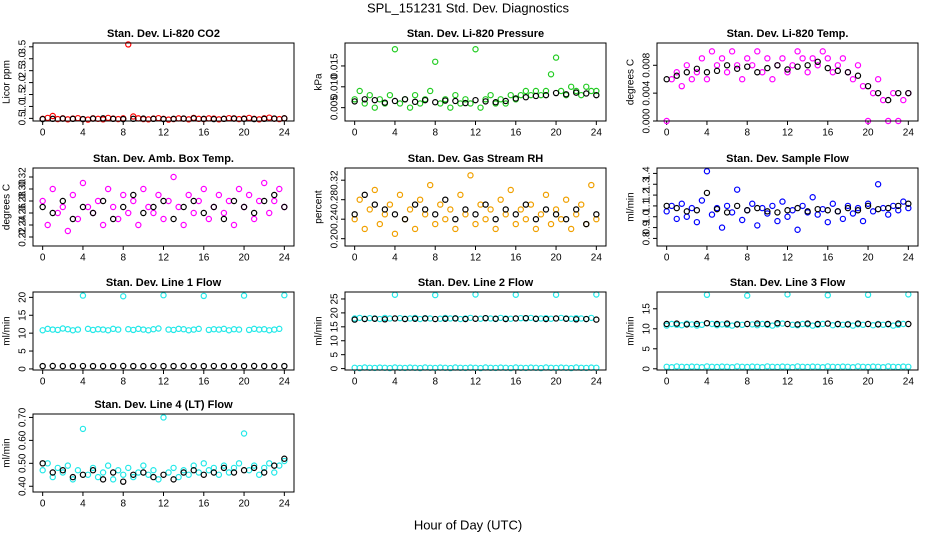 This screenshot has width=936, height=540. What do you see at coordinates (788, 283) in the screenshot?
I see `panel-title: Stan. Dev. Line 3 Flow` at bounding box center [788, 283].